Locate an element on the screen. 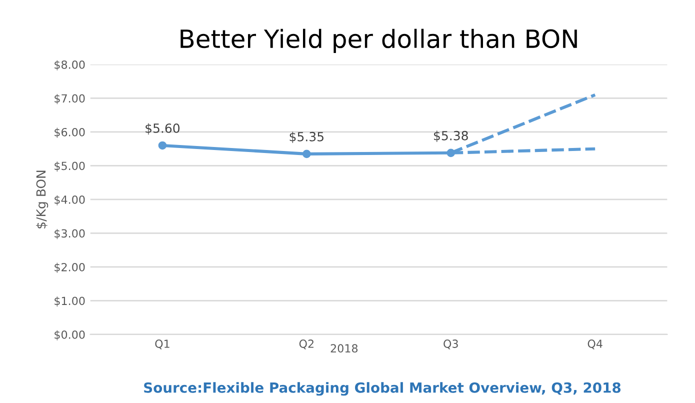  y-tick-label: $7.00 is located at coordinates (69, 99).